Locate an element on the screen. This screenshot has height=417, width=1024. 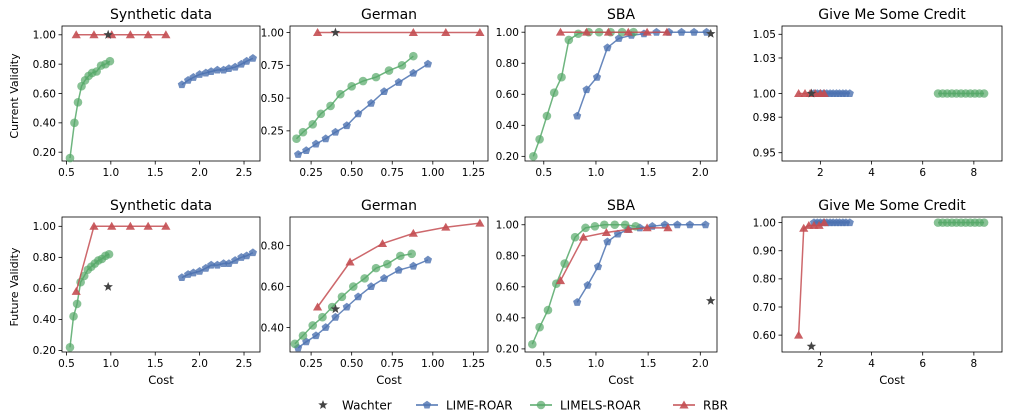
series-line is located at coordinates (398, 265).